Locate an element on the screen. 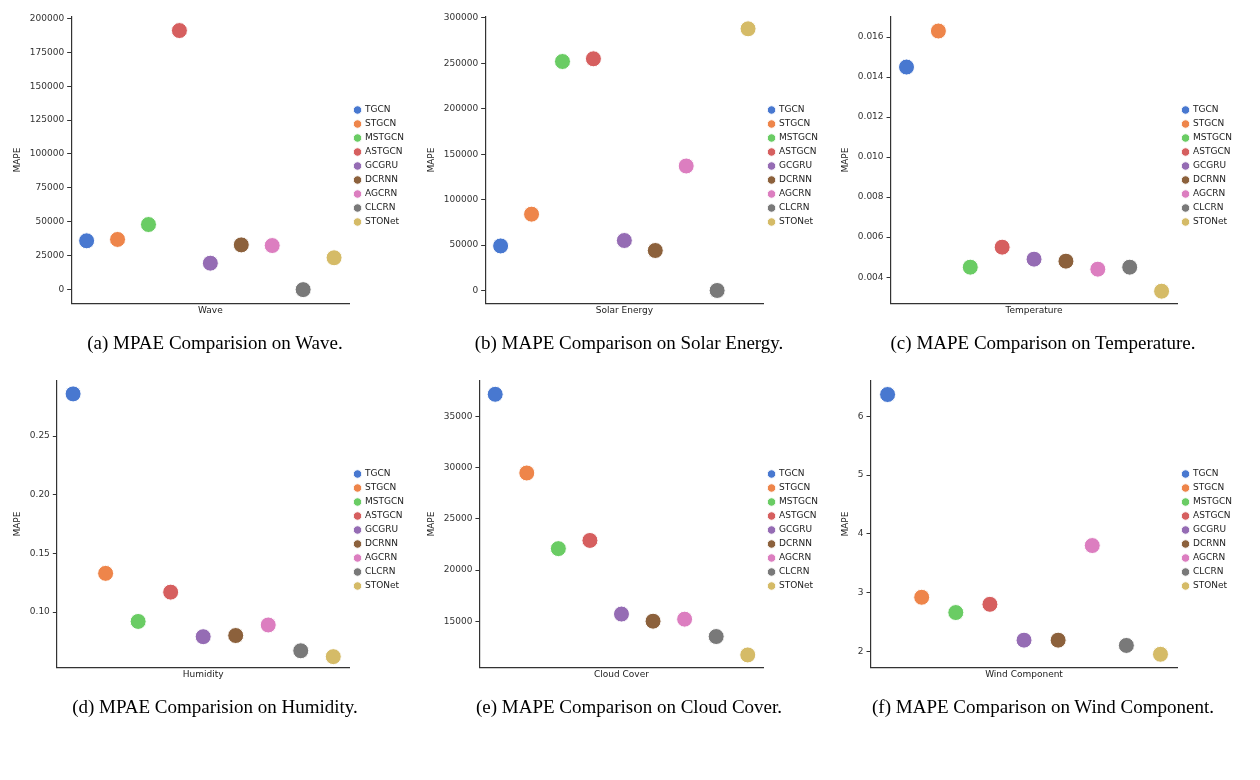 This screenshot has width=1260, height=780. y-tick-label: 125000 is located at coordinates (47, 119).